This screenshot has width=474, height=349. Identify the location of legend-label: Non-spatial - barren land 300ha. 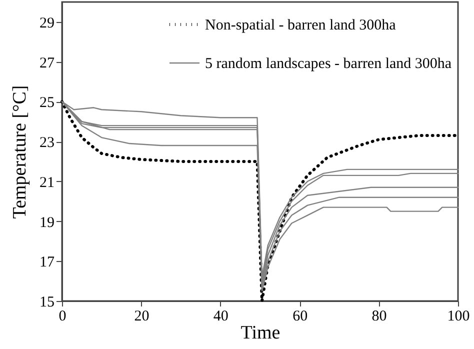
(300, 26).